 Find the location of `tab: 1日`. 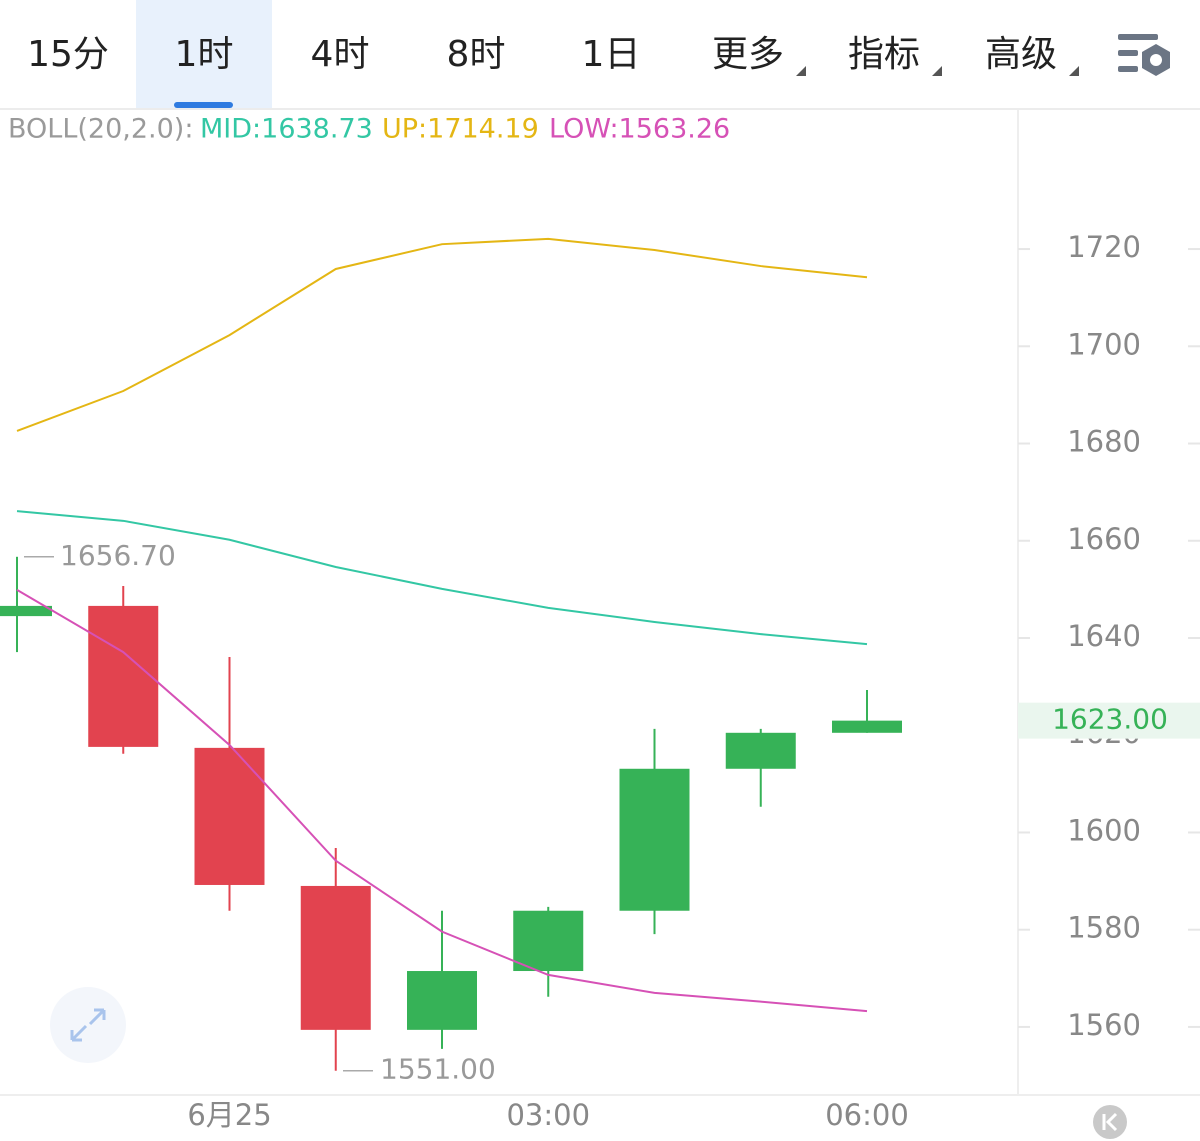

tab: 1日 is located at coordinates (611, 54).